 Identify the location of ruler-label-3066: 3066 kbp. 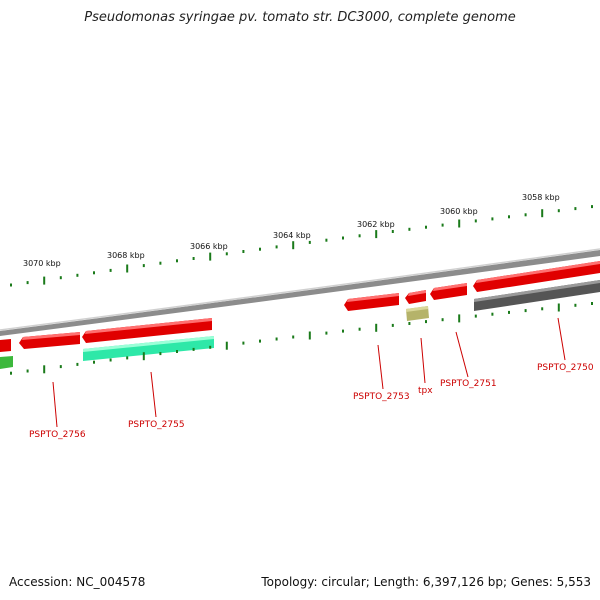
(209, 246).